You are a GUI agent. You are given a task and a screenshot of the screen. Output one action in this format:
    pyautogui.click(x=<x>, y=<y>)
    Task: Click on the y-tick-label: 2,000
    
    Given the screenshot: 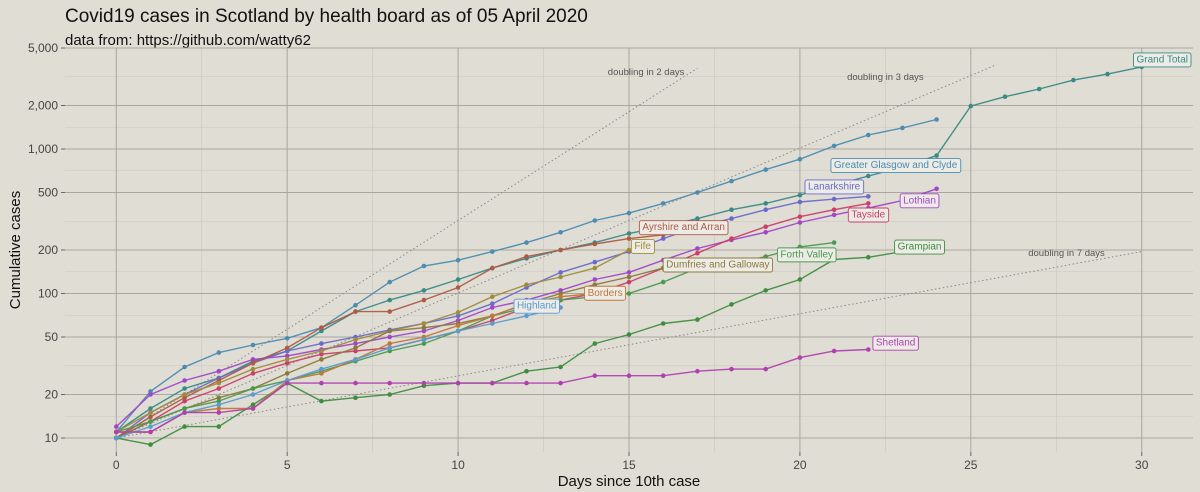 What is the action you would take?
    pyautogui.click(x=43, y=106)
    